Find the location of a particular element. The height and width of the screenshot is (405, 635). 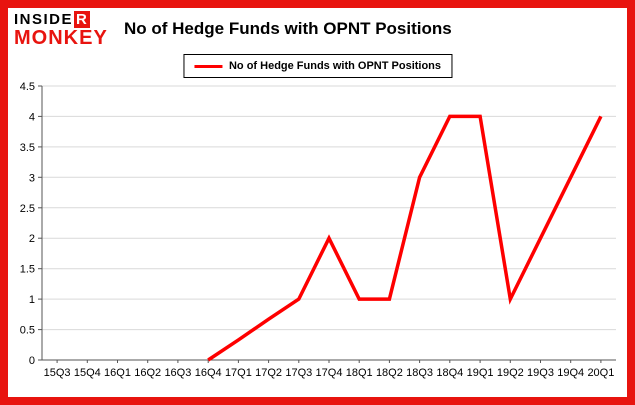

x-tick-label: 19Q3 is located at coordinates (540, 373).